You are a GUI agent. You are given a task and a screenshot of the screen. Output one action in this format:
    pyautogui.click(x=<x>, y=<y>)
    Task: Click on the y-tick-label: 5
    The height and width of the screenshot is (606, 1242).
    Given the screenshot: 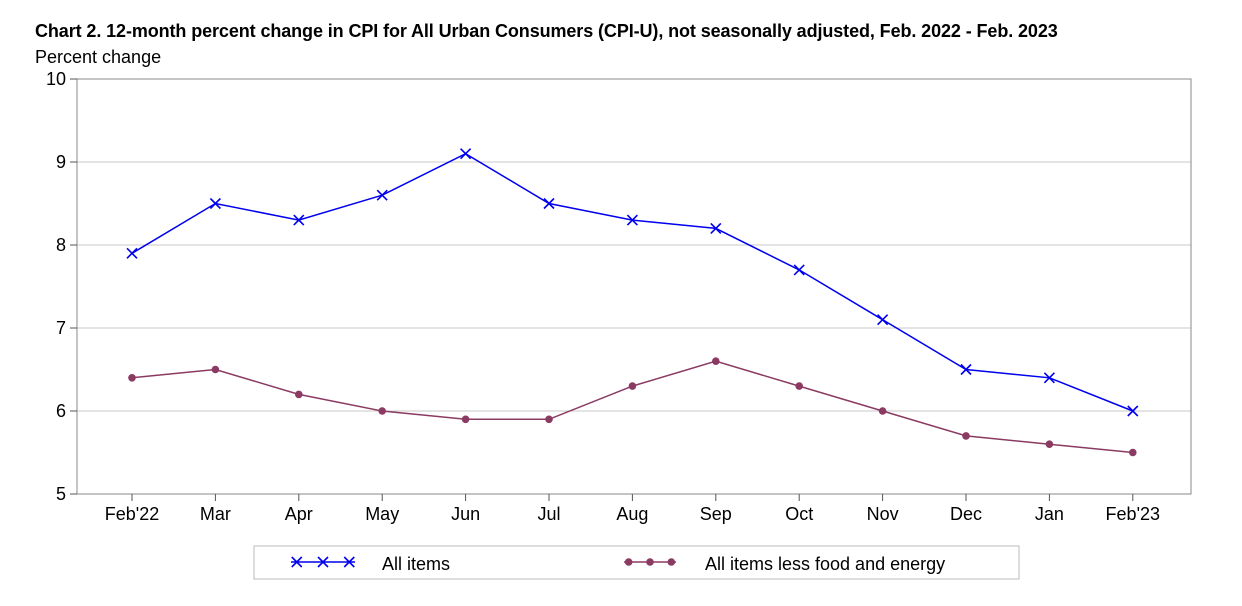 What is the action you would take?
    pyautogui.click(x=61, y=494)
    